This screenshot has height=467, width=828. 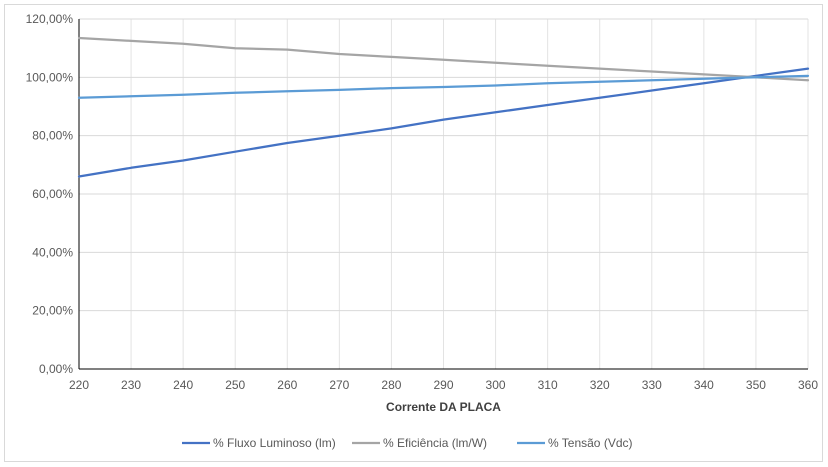 I want to click on y-tick-label: 40,00%, so click(x=52, y=252).